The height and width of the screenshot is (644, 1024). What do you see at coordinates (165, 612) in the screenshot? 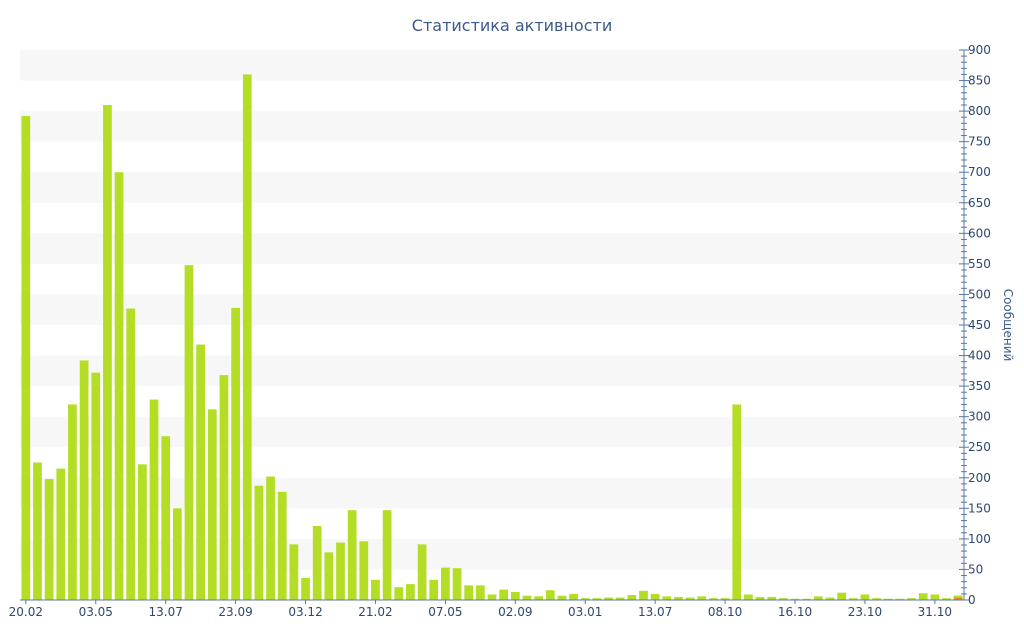
I see `x-tick-label: 13.07` at bounding box center [165, 612].